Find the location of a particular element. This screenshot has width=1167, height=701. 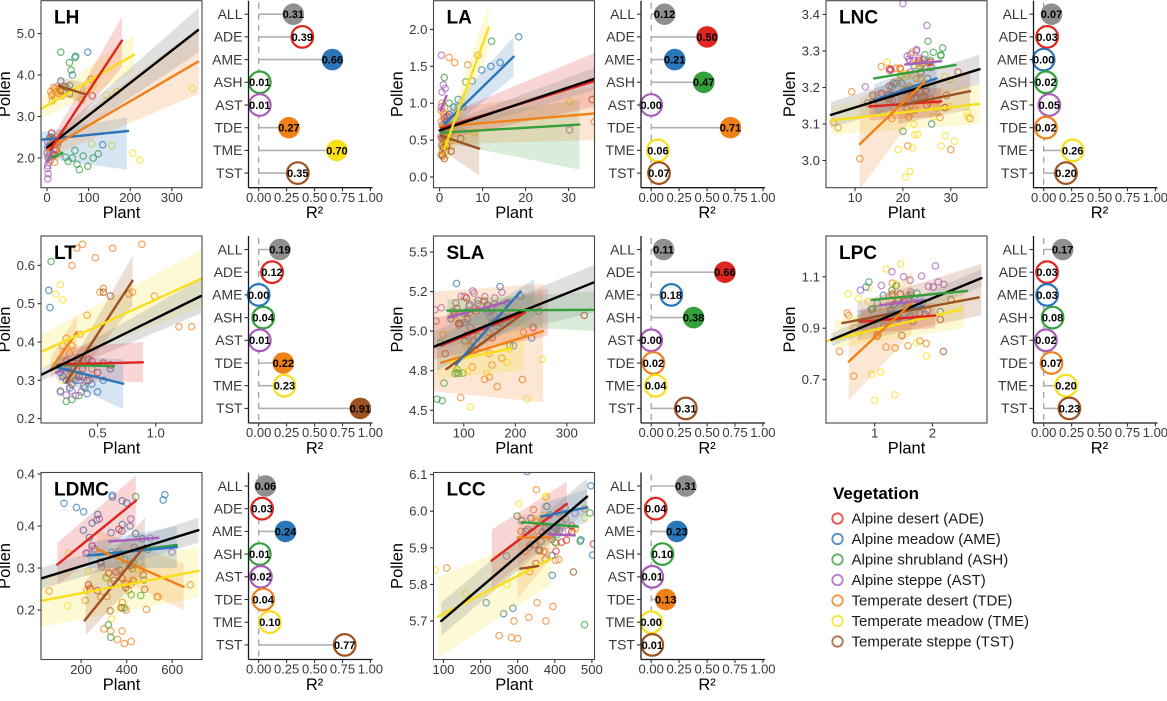

svg-text: 0.75 is located at coordinates (342, 197).